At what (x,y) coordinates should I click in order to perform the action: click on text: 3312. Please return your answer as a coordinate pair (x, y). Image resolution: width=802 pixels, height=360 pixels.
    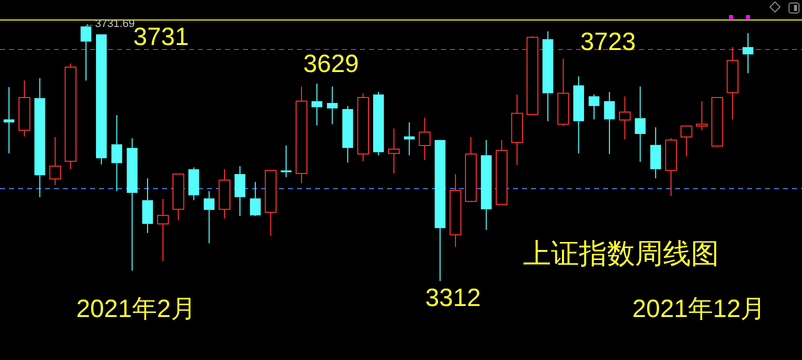
    Looking at the image, I should click on (453, 298).